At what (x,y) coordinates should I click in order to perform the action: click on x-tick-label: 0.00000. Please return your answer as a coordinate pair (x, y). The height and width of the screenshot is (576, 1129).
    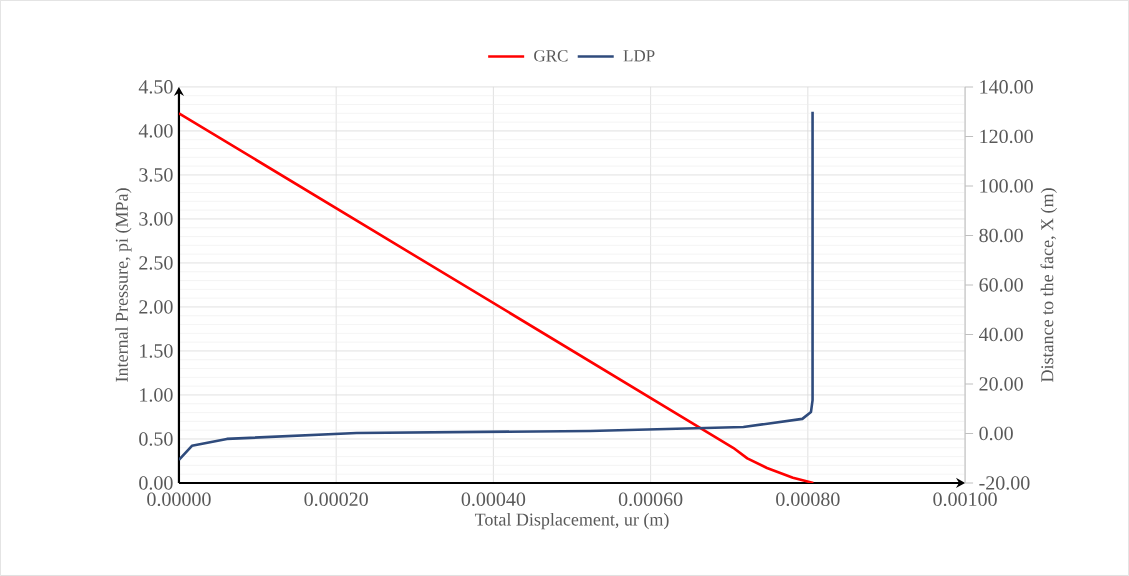
    Looking at the image, I should click on (179, 499).